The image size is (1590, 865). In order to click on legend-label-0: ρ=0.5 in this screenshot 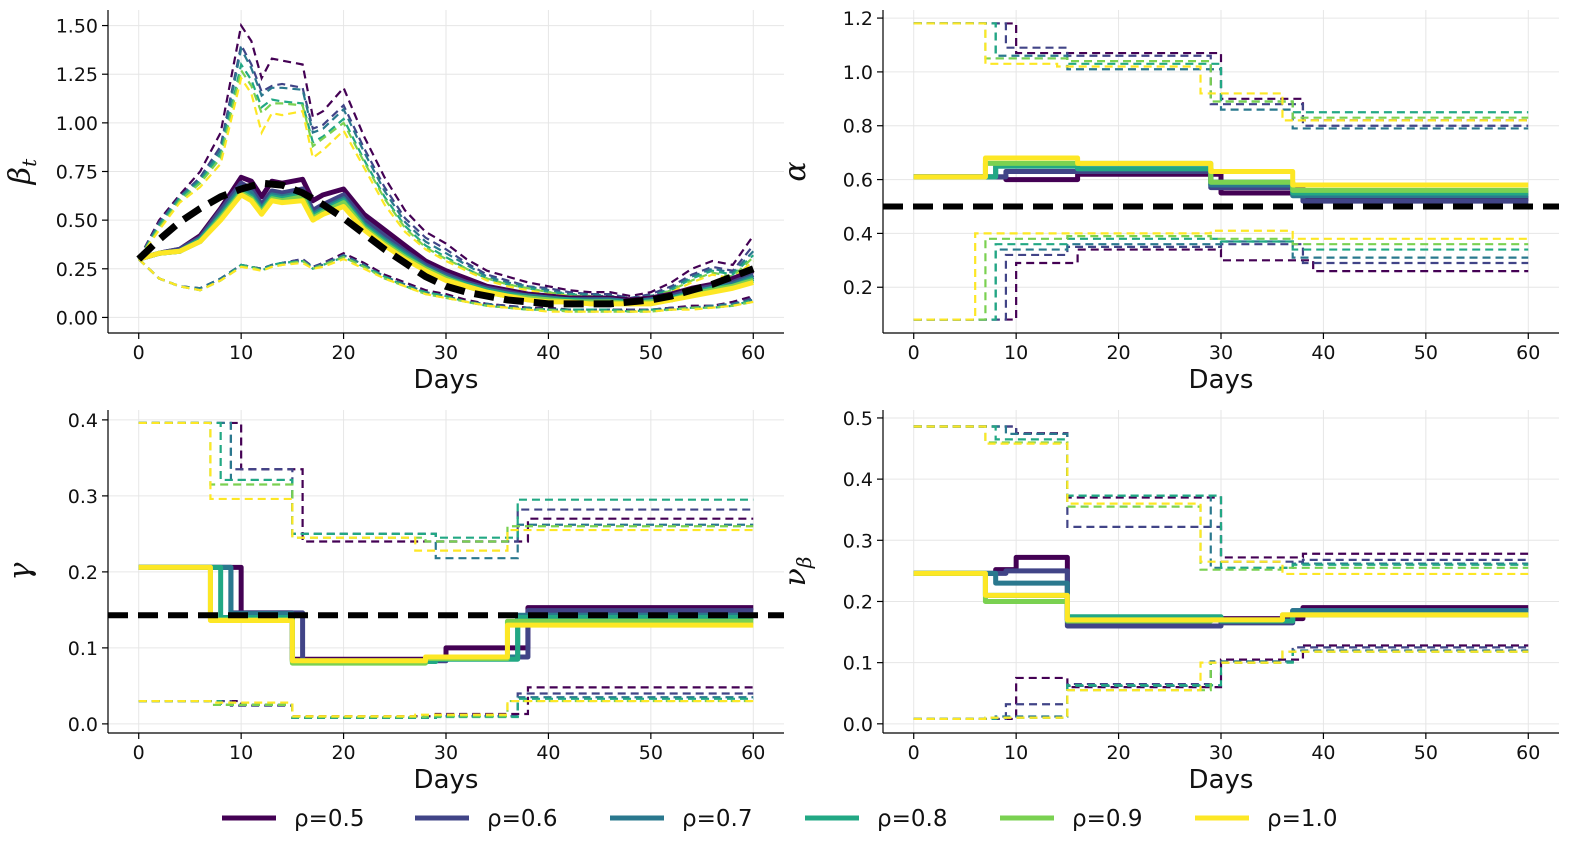, I will do `click(329, 819)`.